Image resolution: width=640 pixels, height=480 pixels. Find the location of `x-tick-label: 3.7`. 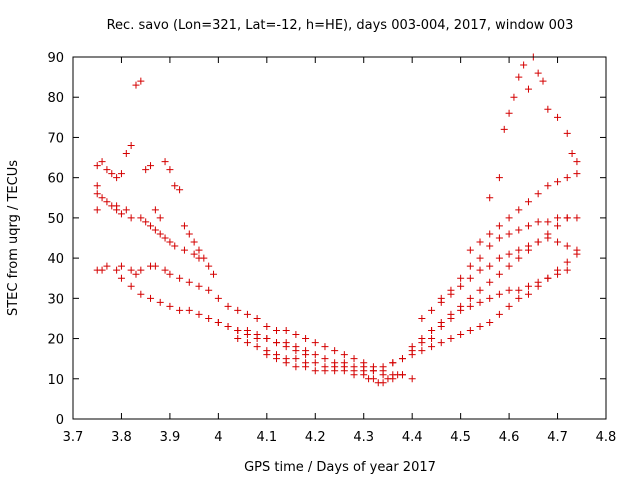

x-tick-label: 3.7 is located at coordinates (73, 437).